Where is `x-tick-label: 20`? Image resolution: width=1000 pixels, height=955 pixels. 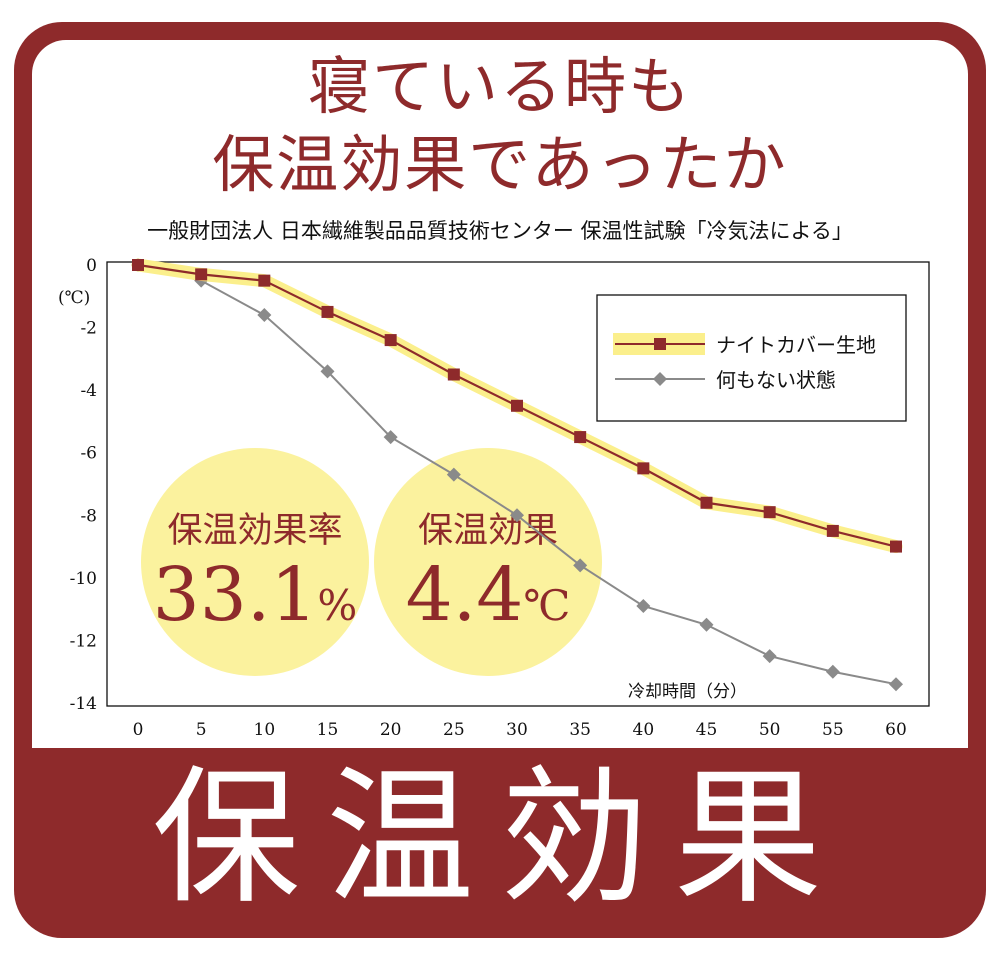 x-tick-label: 20 is located at coordinates (391, 730).